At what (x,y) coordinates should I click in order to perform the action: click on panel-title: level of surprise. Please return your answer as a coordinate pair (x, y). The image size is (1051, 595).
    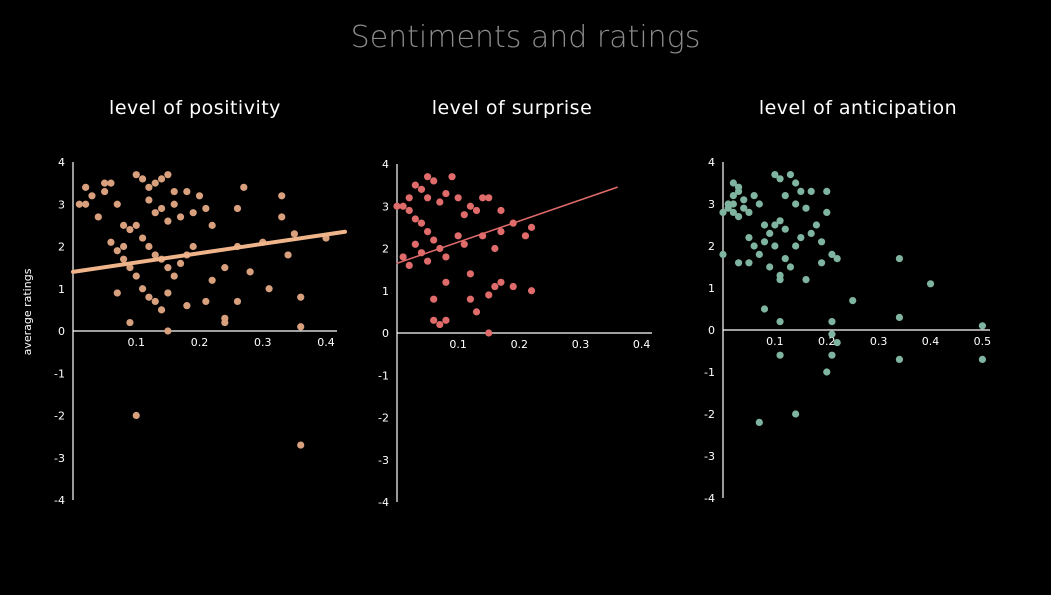
    Looking at the image, I should click on (512, 108).